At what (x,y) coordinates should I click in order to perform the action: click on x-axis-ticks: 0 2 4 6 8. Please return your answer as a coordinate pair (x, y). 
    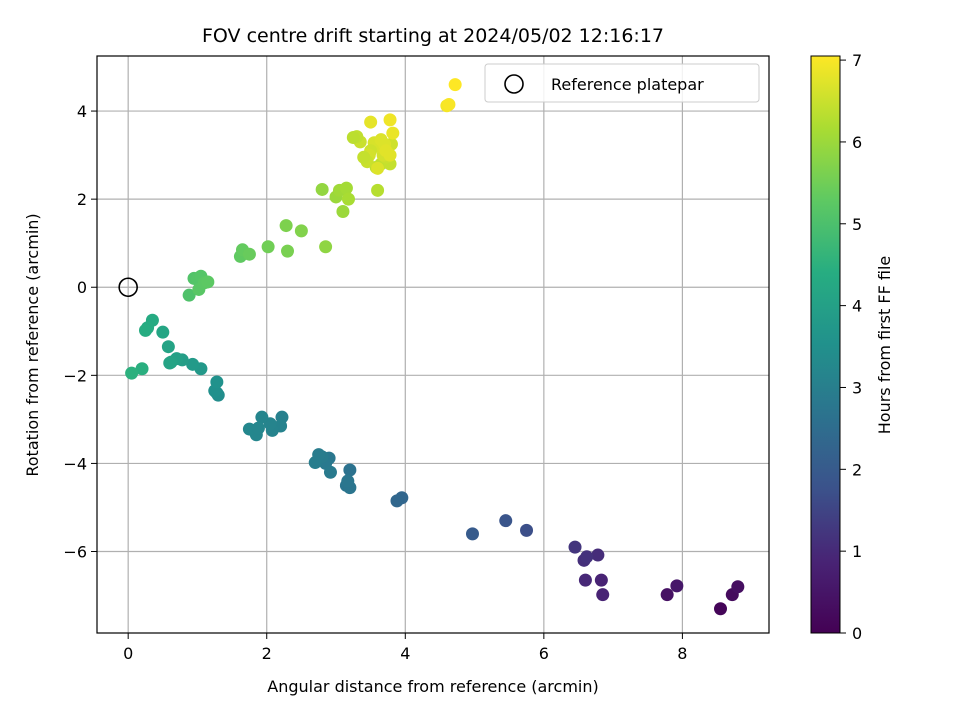
    Looking at the image, I should click on (405, 648).